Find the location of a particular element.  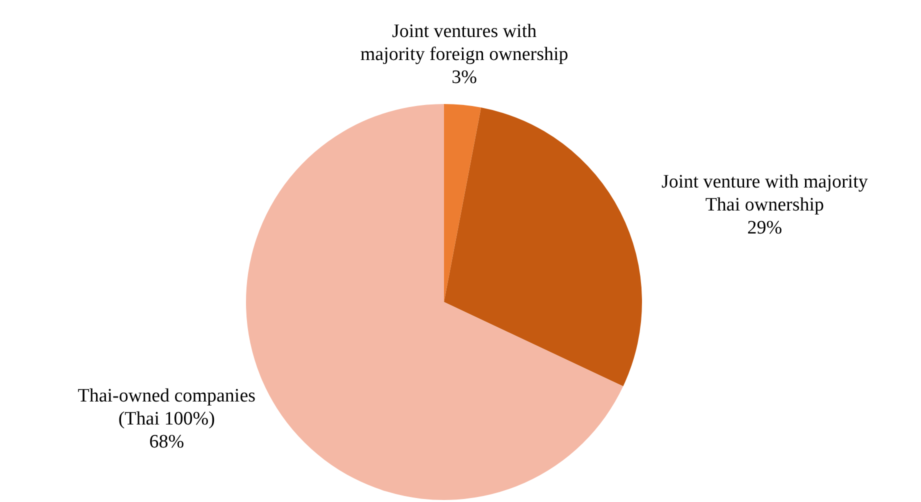

slice-label: Thai-owned companies (Thai 100%) is located at coordinates (167, 407).